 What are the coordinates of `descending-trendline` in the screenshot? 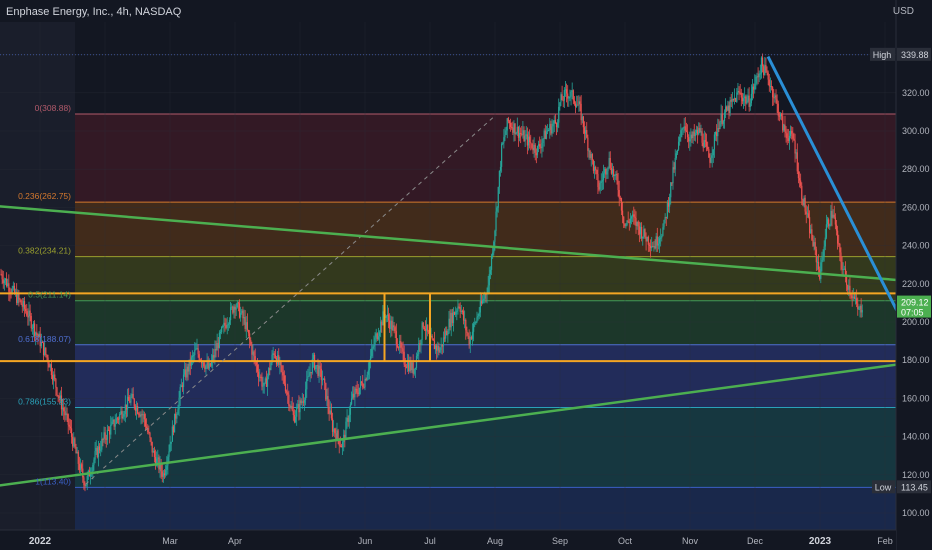 It's located at (466, 244).